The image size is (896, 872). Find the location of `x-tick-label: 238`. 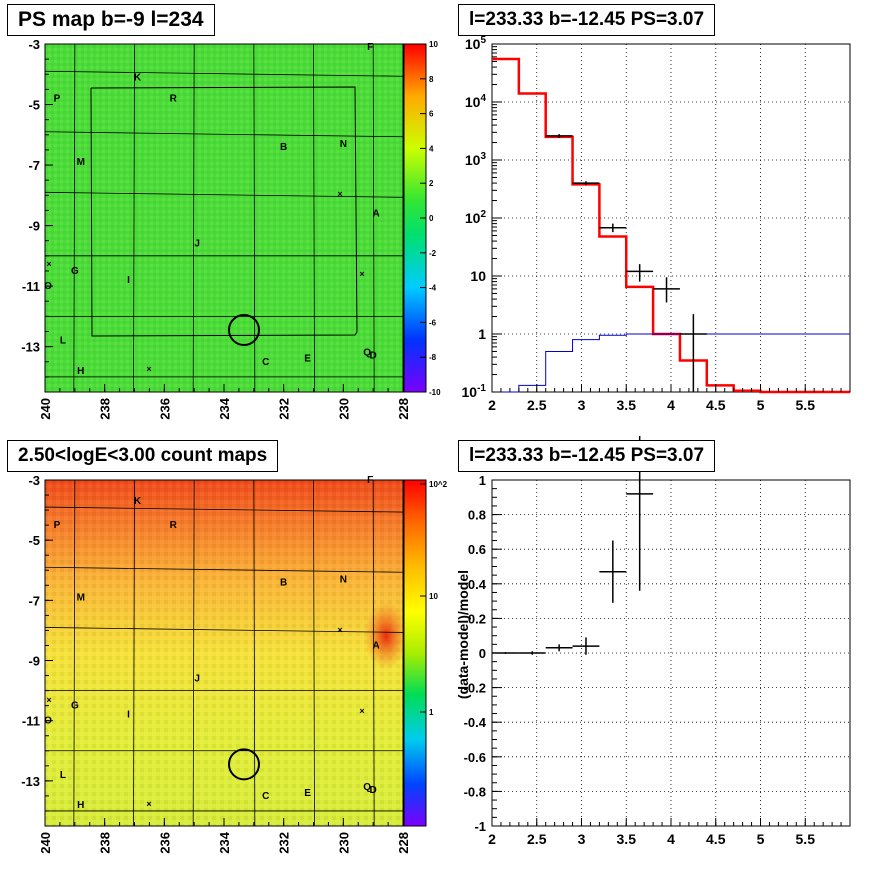

x-tick-label: 238 is located at coordinates (105, 409).